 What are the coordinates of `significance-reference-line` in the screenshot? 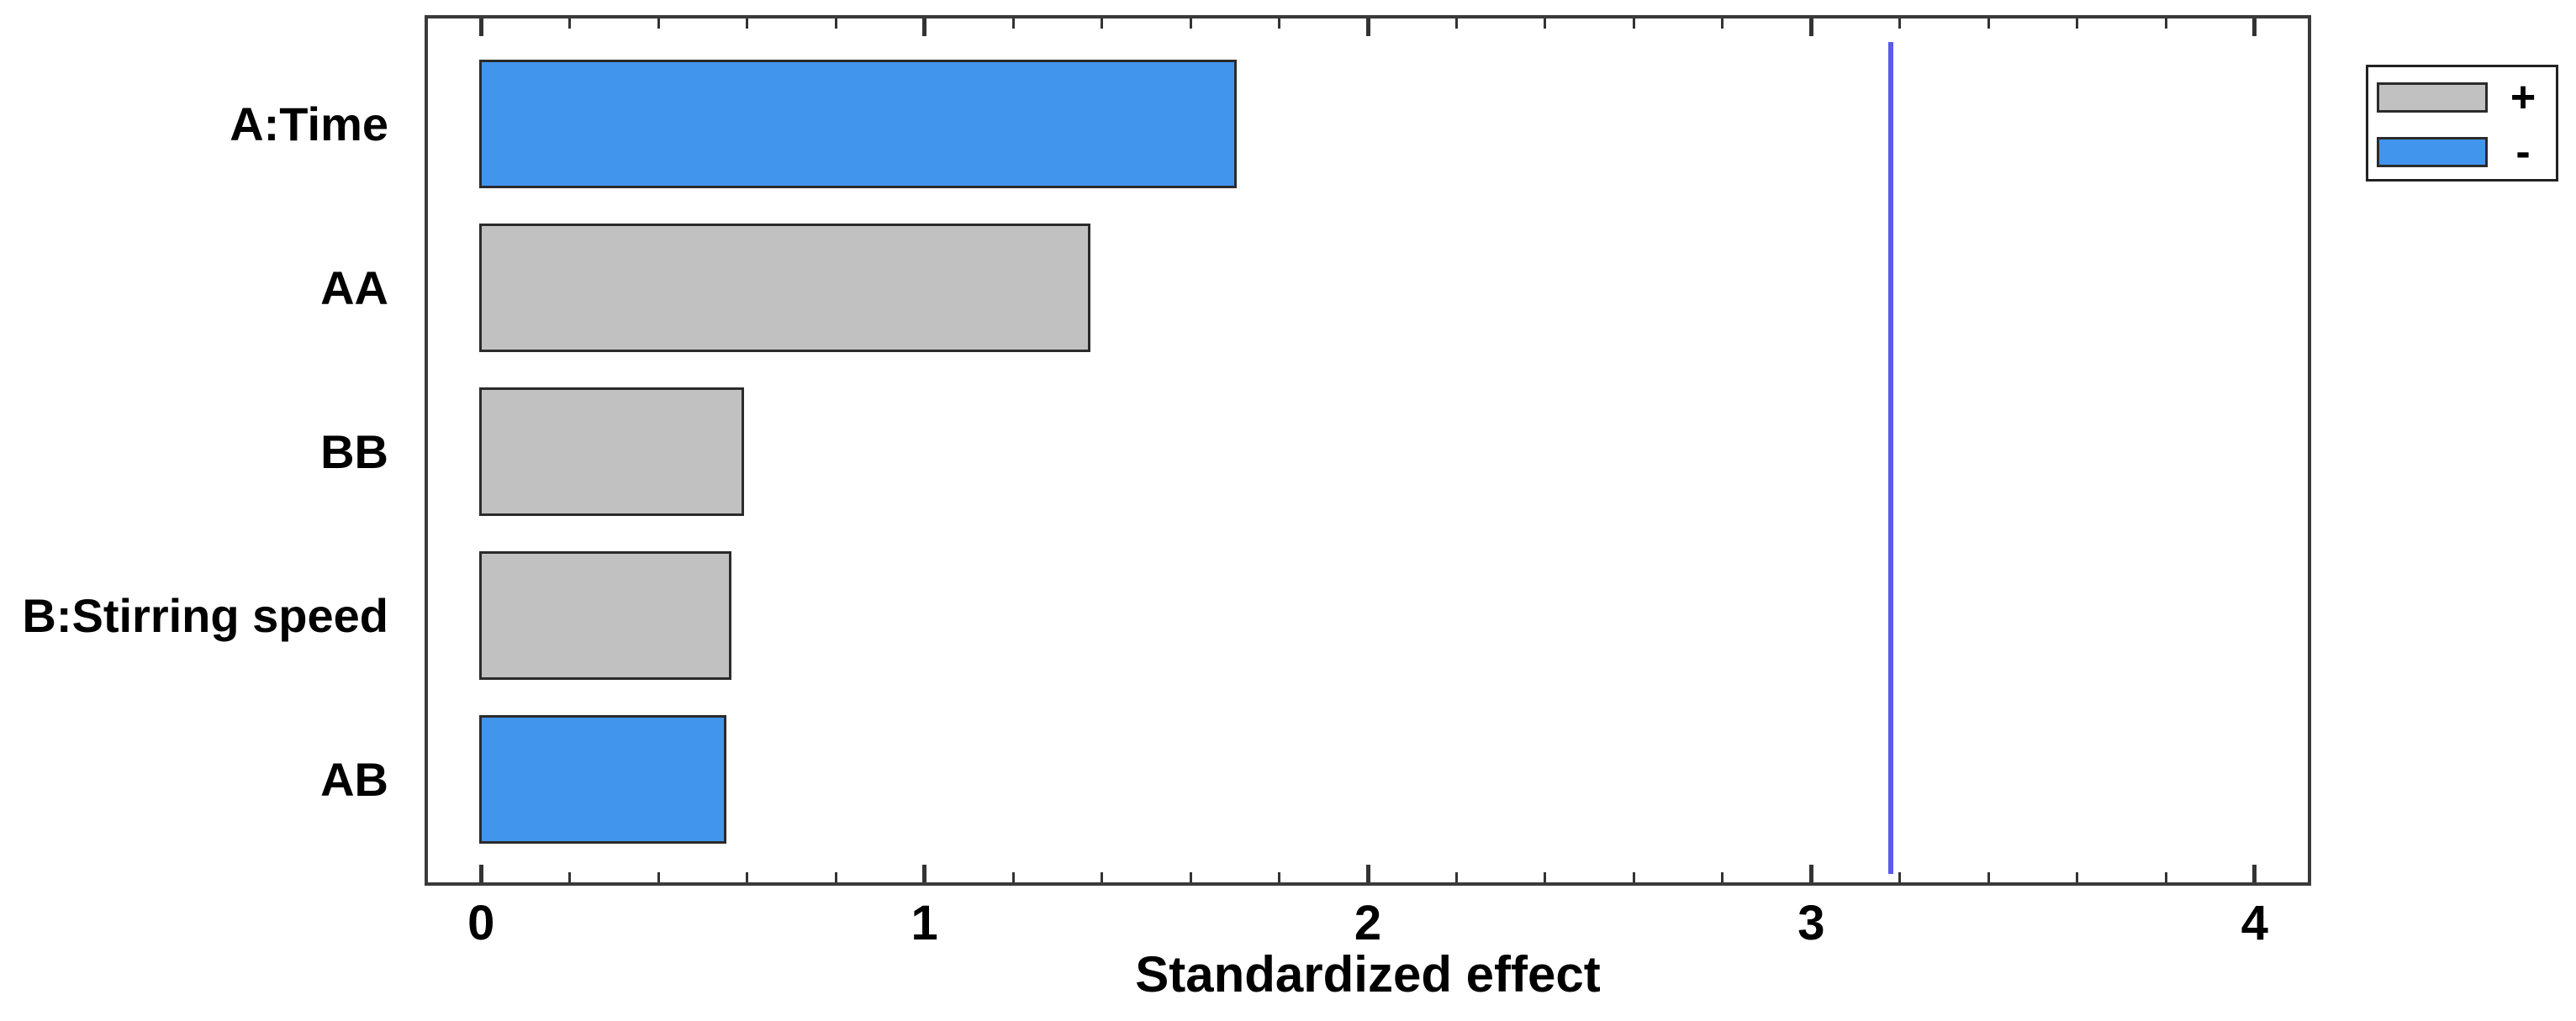 It's located at (1891, 458).